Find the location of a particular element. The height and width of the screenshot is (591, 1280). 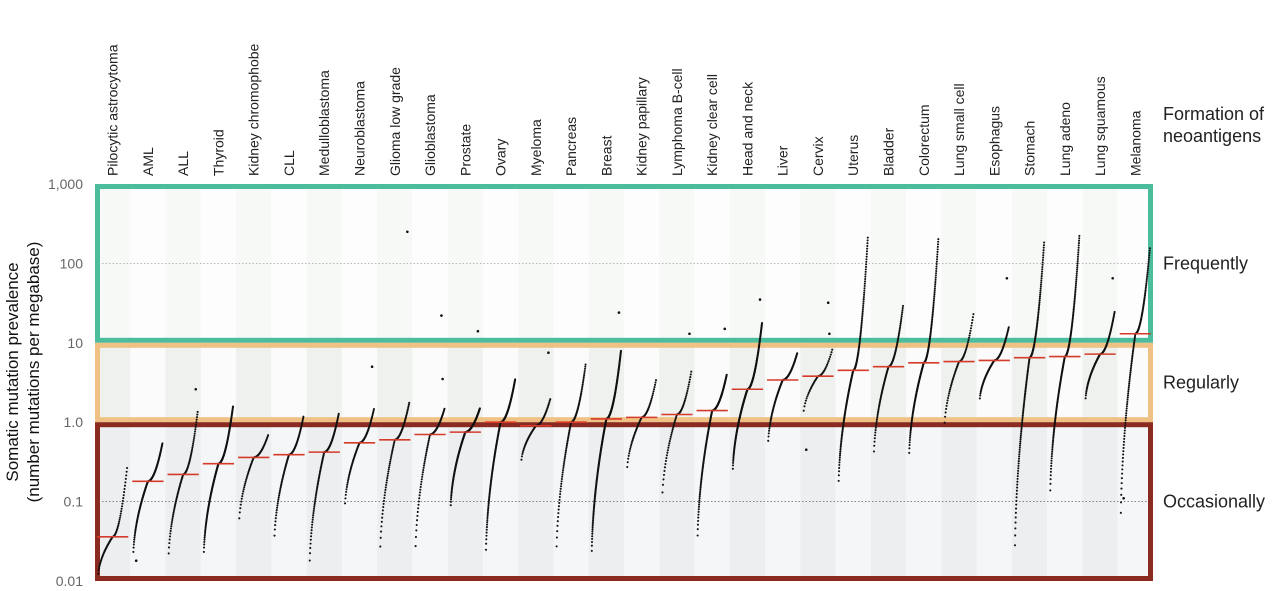

point-head-and-neck is located at coordinates (733, 462).